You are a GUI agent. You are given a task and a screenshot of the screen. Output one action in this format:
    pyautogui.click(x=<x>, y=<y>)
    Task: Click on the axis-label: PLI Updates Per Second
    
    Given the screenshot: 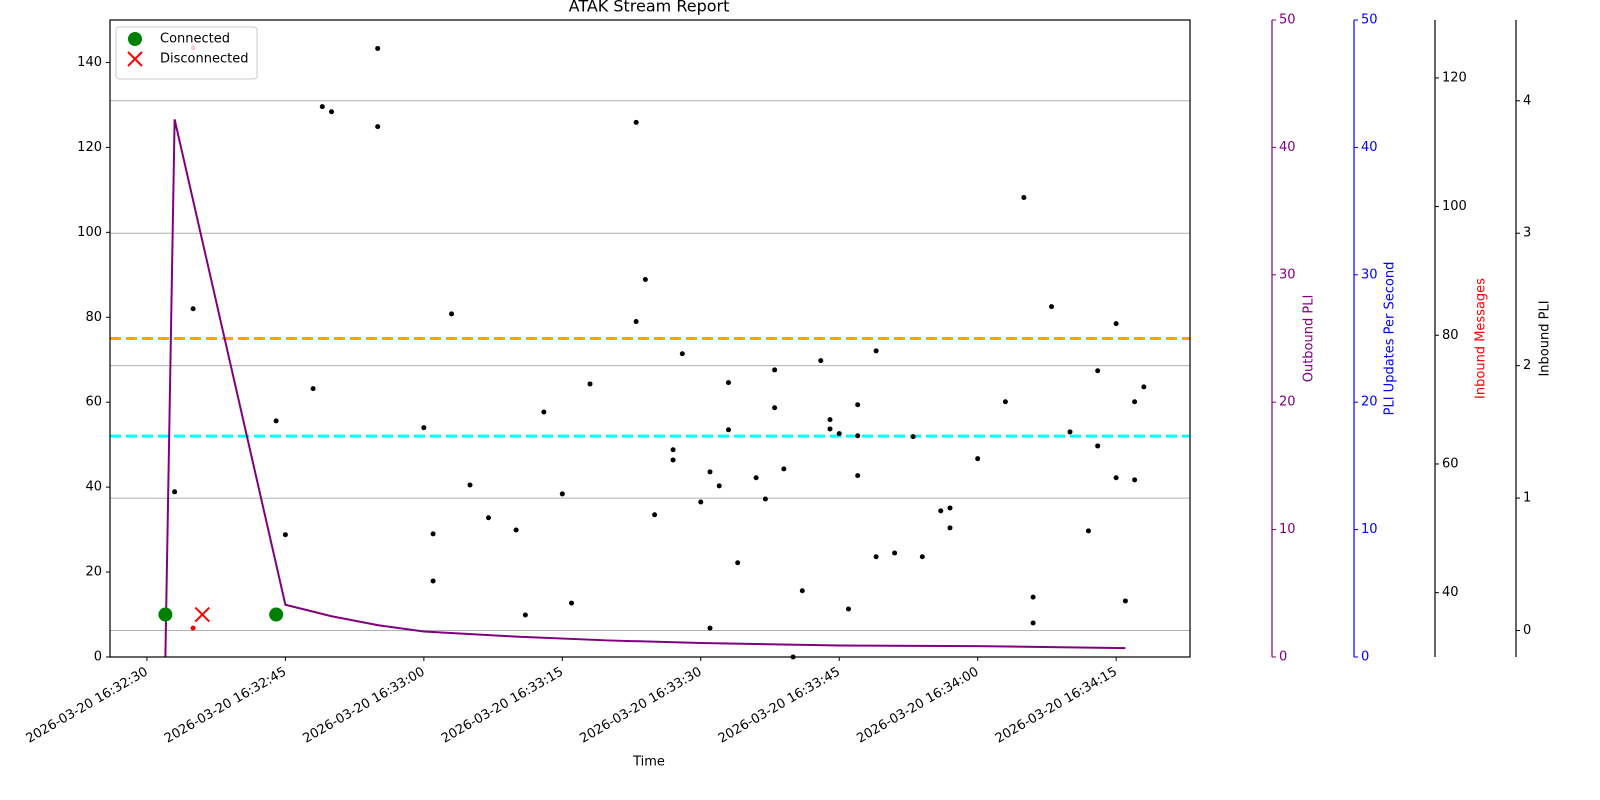 What is the action you would take?
    pyautogui.click(x=1390, y=339)
    